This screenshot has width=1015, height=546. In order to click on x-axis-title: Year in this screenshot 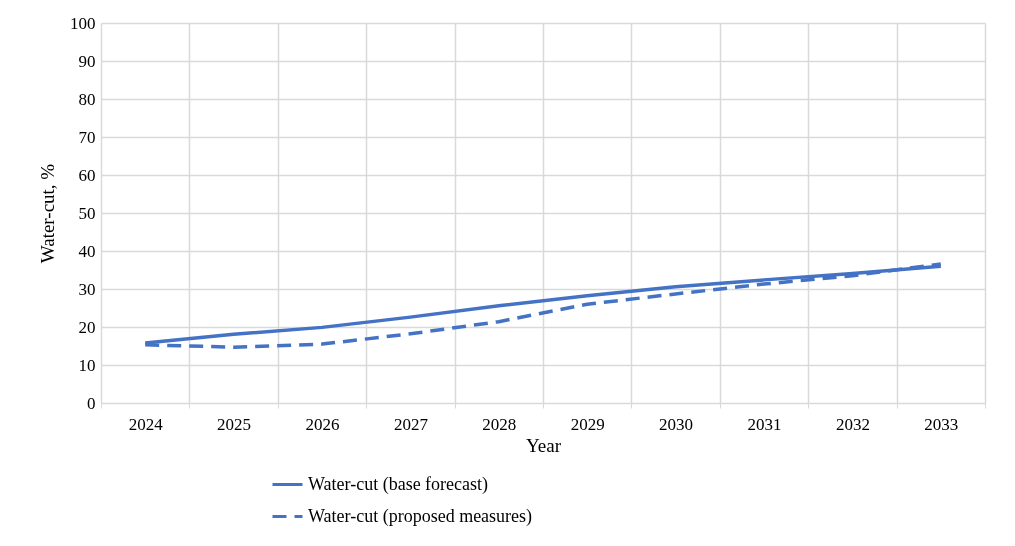, I will do `click(543, 445)`.